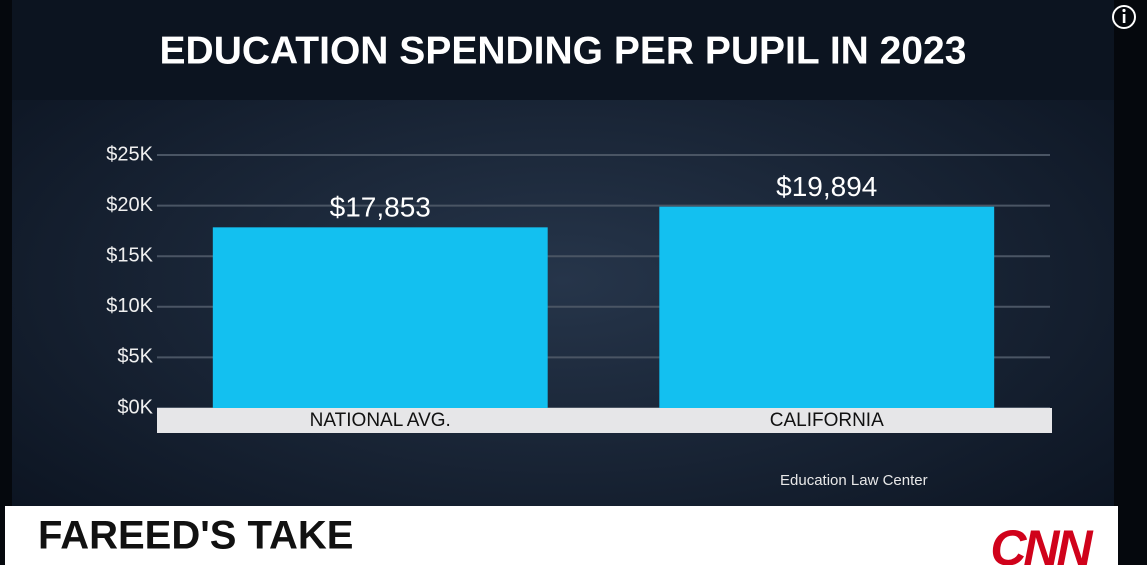  I want to click on y-tick-label: $5K, so click(135, 357).